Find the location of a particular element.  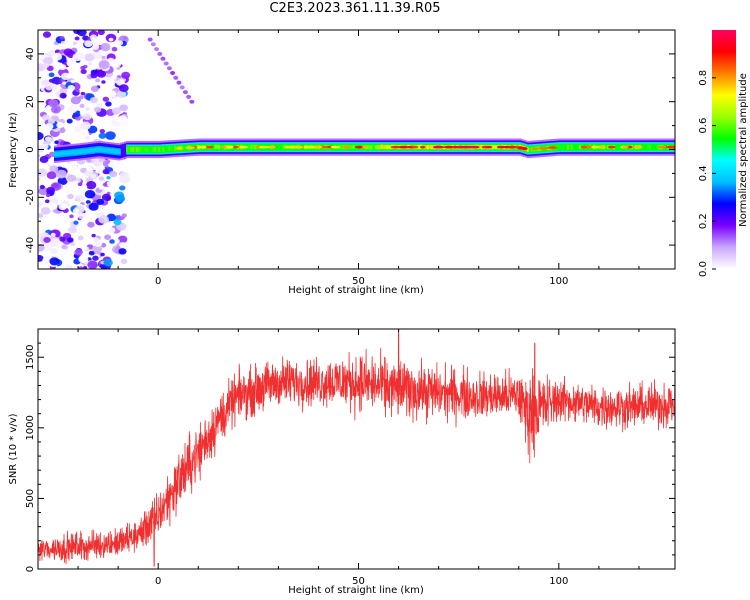

snr-x-tick-label: 0 is located at coordinates (158, 581).